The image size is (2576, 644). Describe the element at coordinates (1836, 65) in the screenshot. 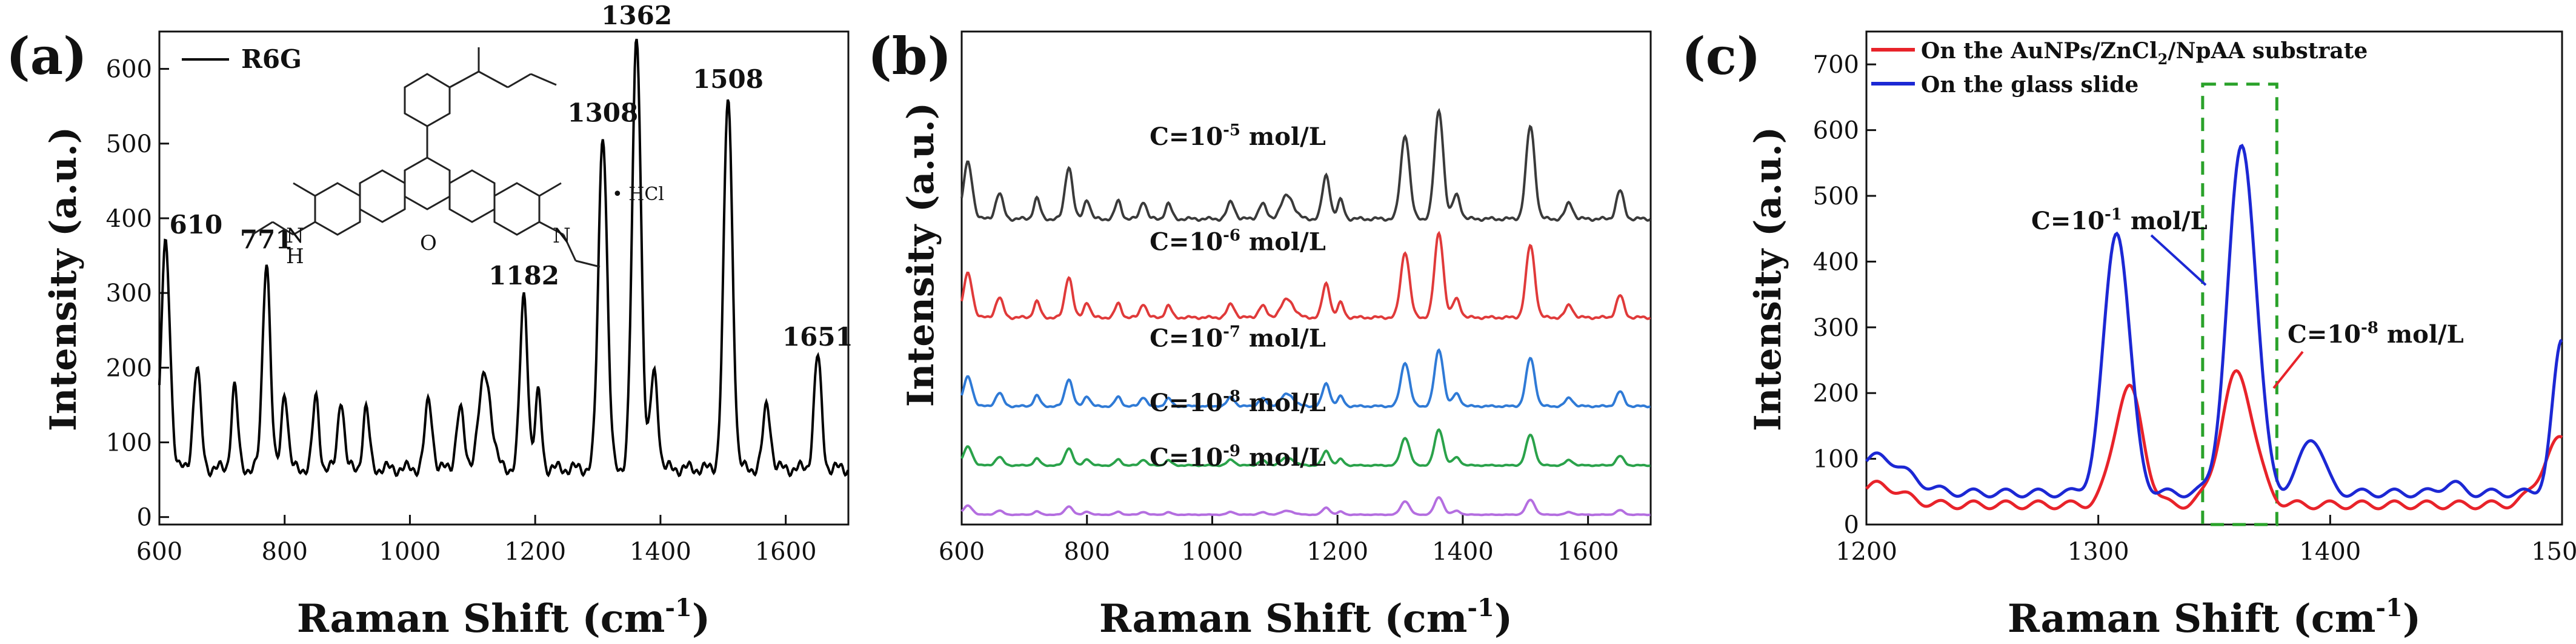

I see `y-tick-label: 700` at that location.